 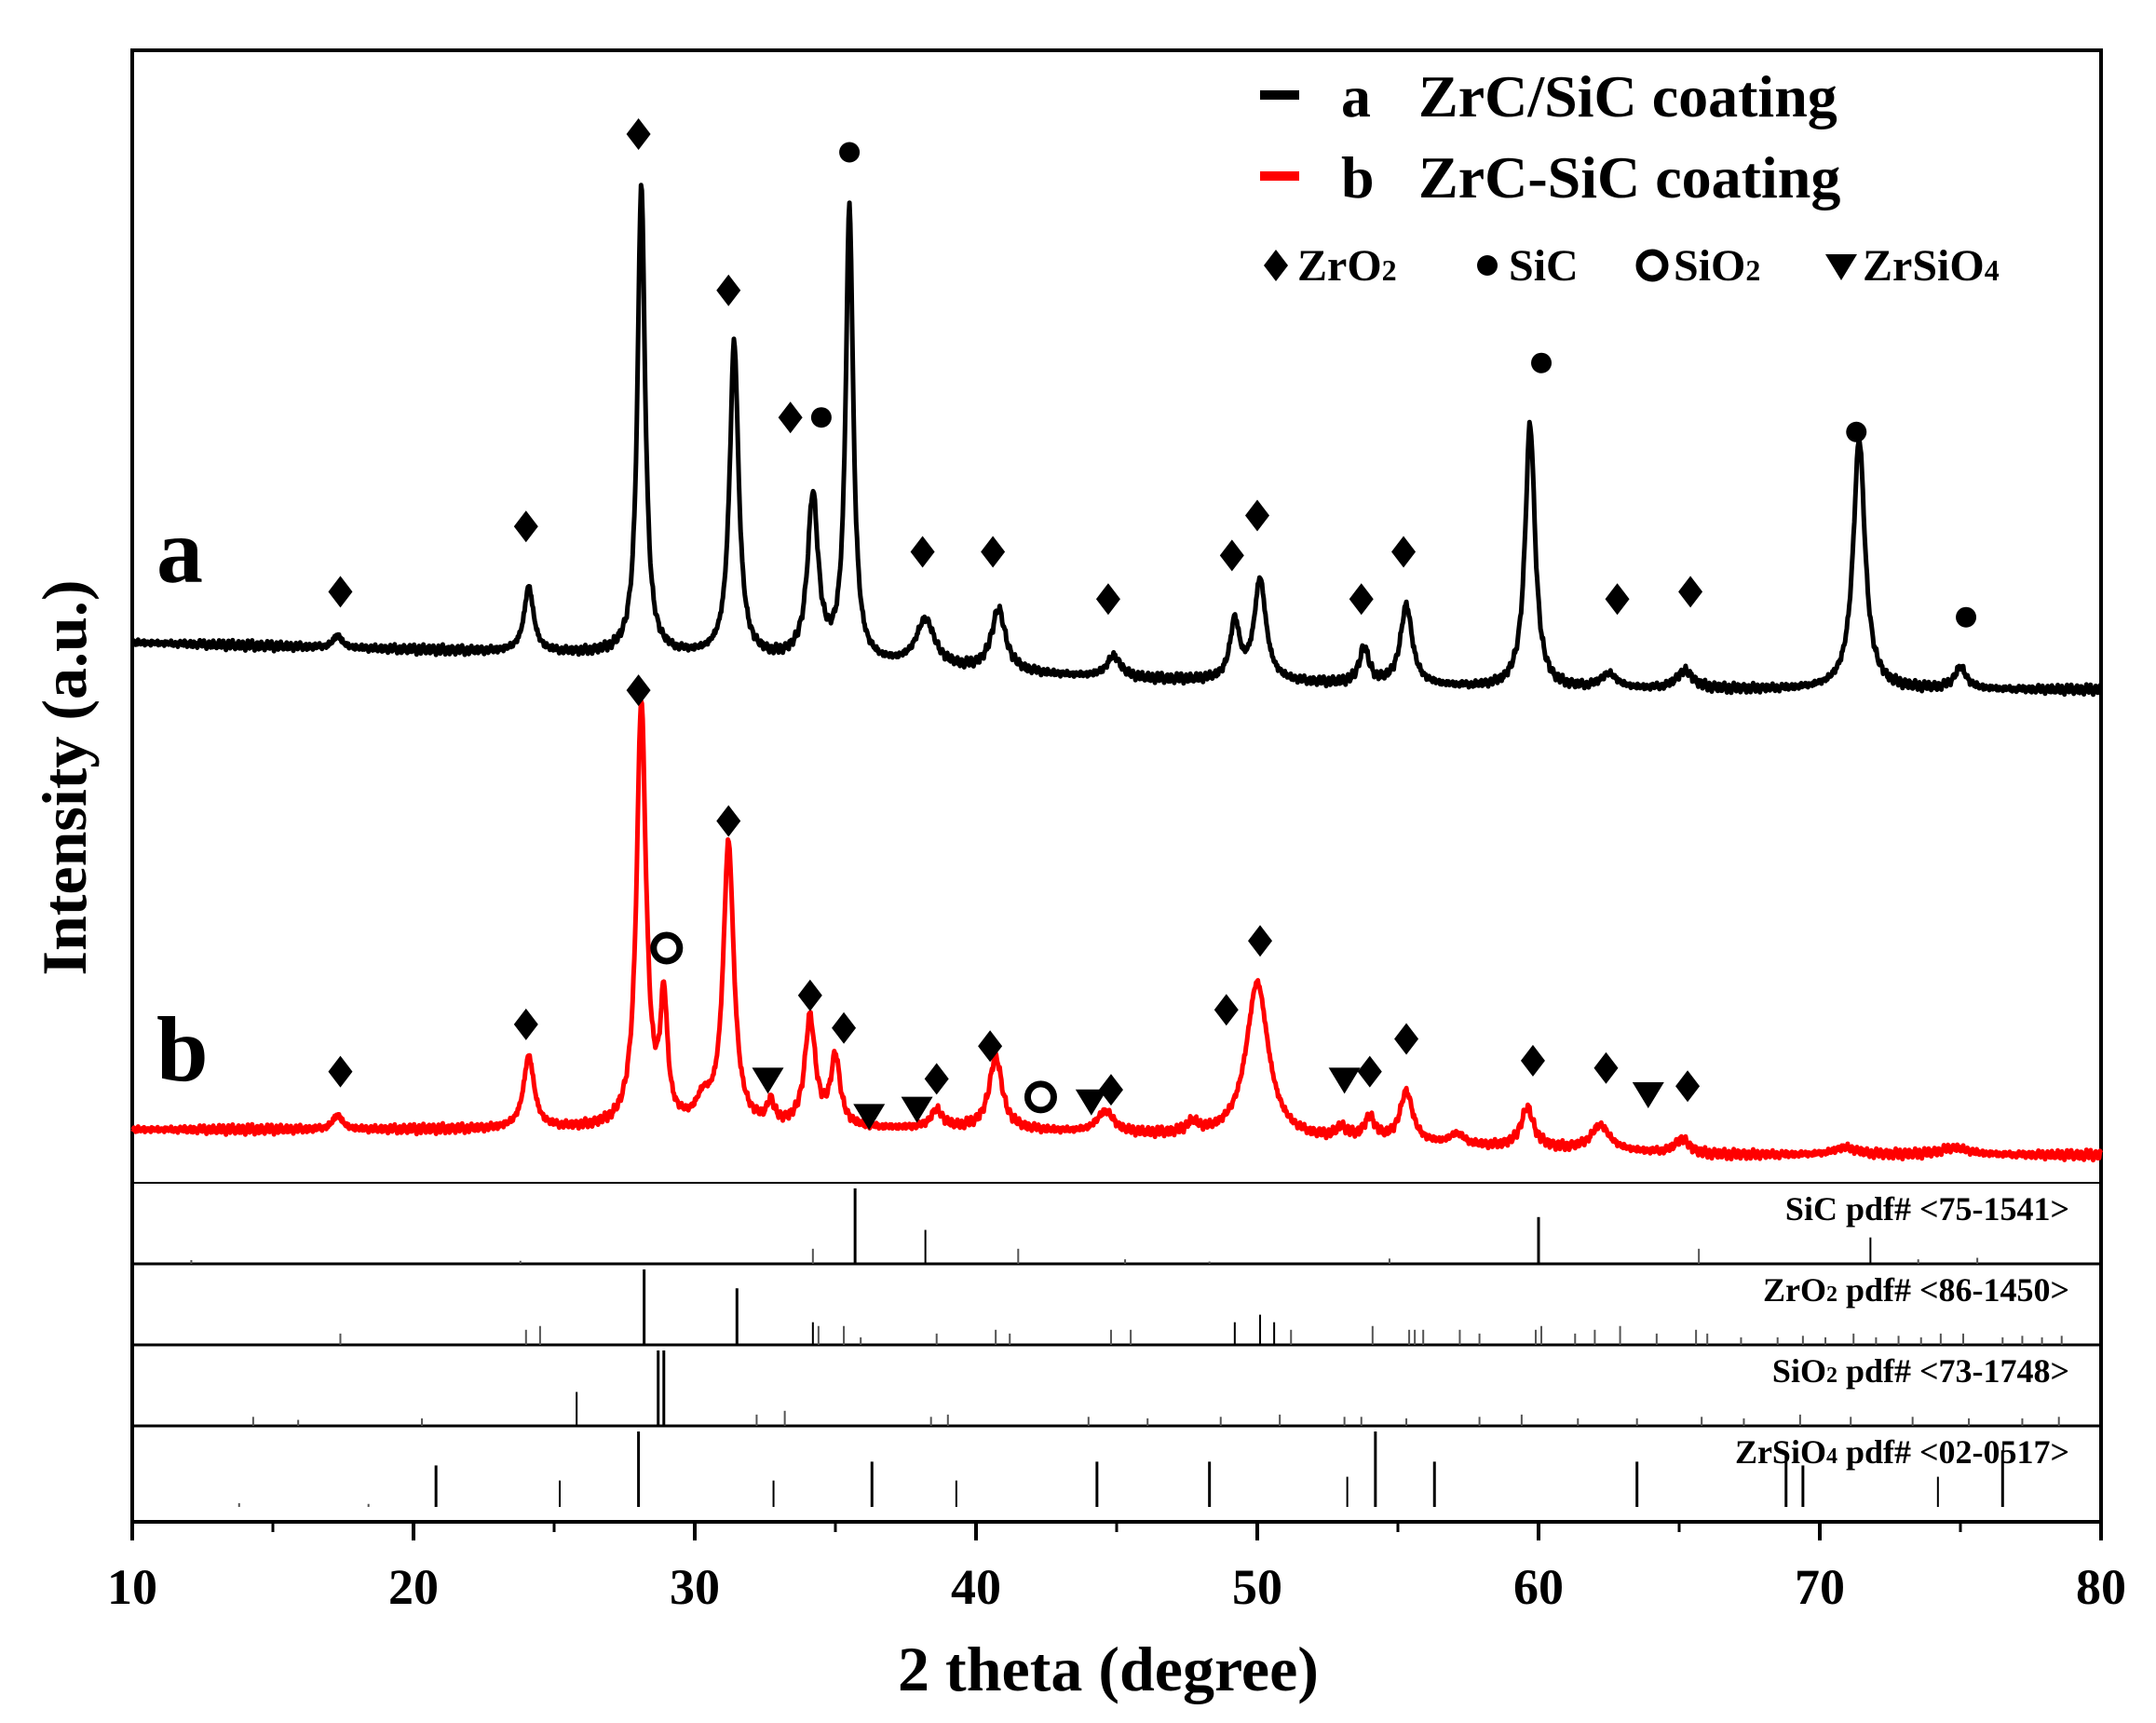 What do you see at coordinates (1279, 95) in the screenshot?
I see `legend-swatch-a` at bounding box center [1279, 95].